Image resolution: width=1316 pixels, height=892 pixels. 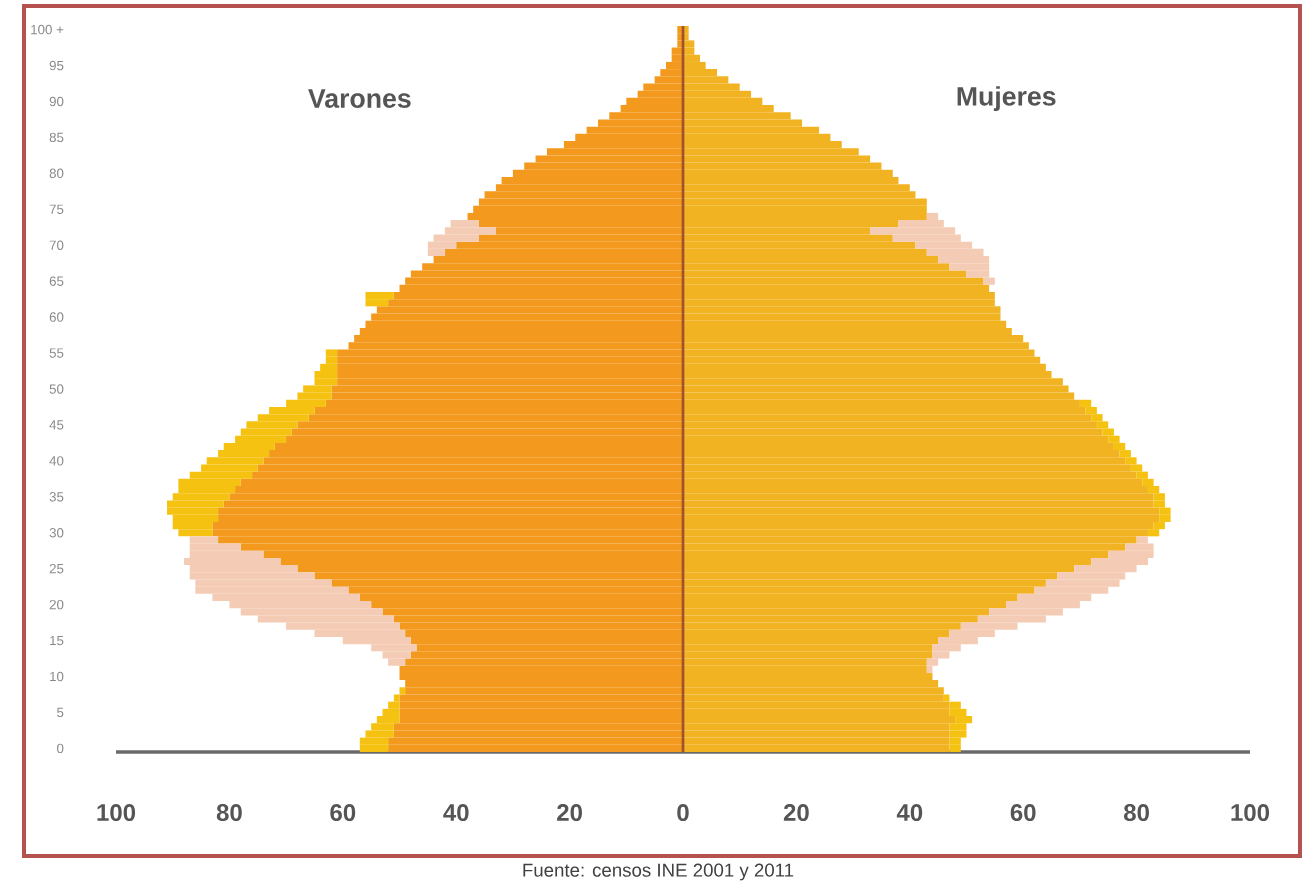 What do you see at coordinates (1006, 99) in the screenshot?
I see `annotation: Mujeres` at bounding box center [1006, 99].